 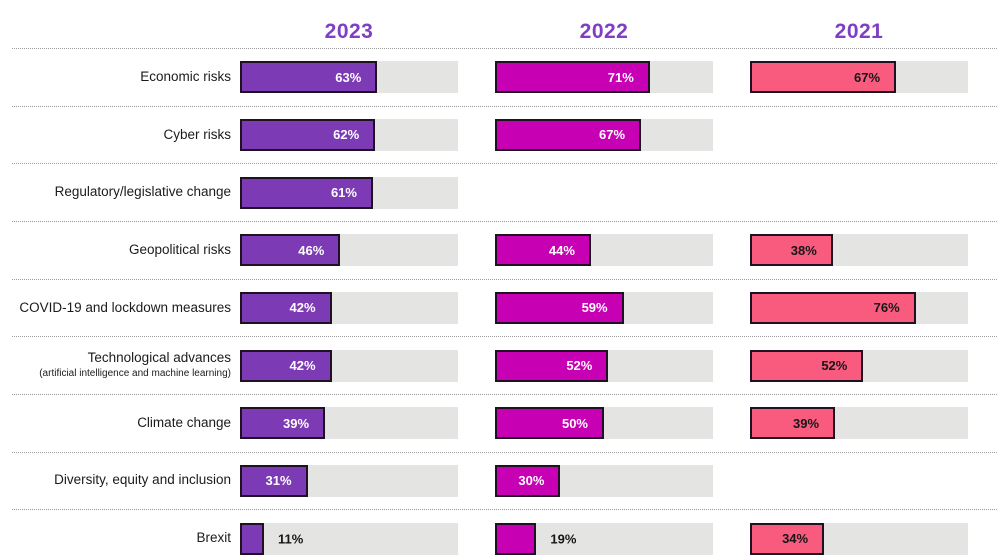 I want to click on bar-value: 63%, so click(x=348, y=77).